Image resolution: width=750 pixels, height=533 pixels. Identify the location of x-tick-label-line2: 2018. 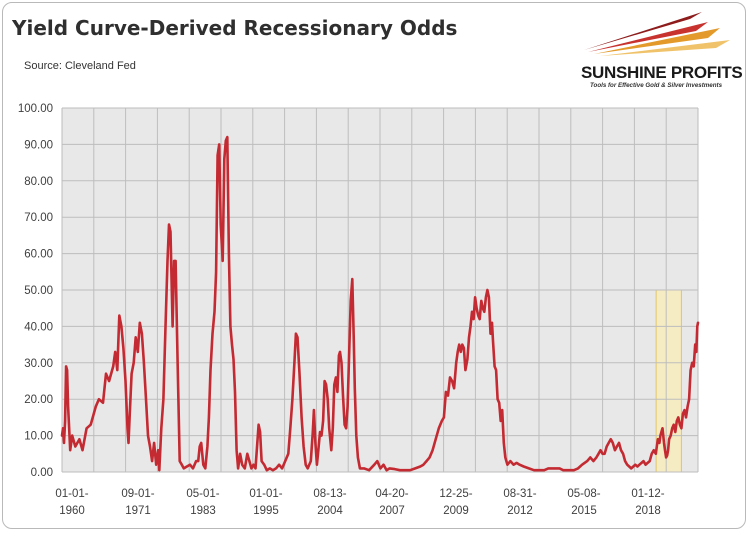
(648, 511).